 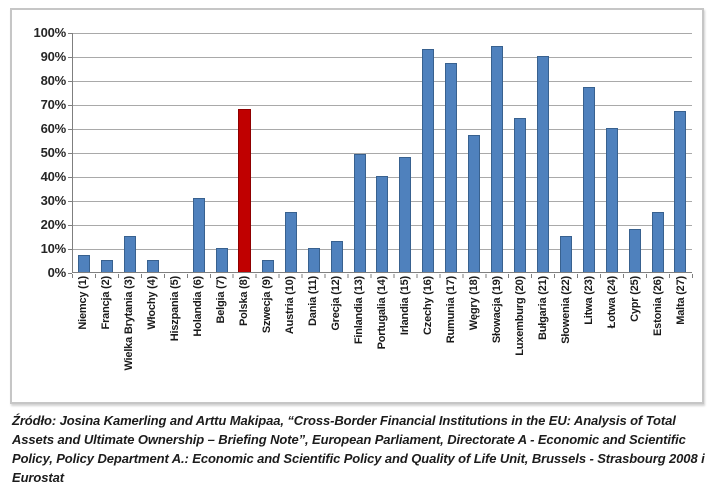 I want to click on y-tick-label: 40%, so click(x=53, y=176).